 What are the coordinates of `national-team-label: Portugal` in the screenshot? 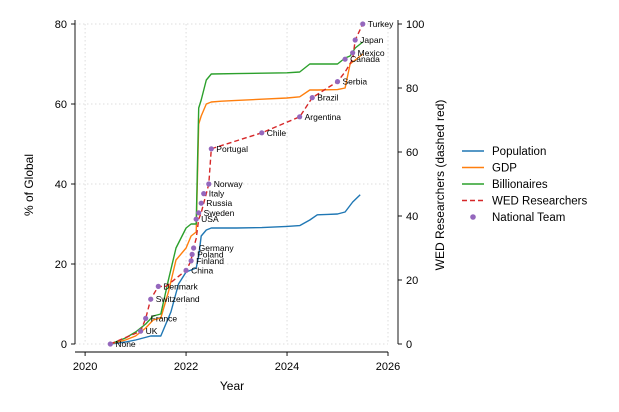 It's located at (232, 149).